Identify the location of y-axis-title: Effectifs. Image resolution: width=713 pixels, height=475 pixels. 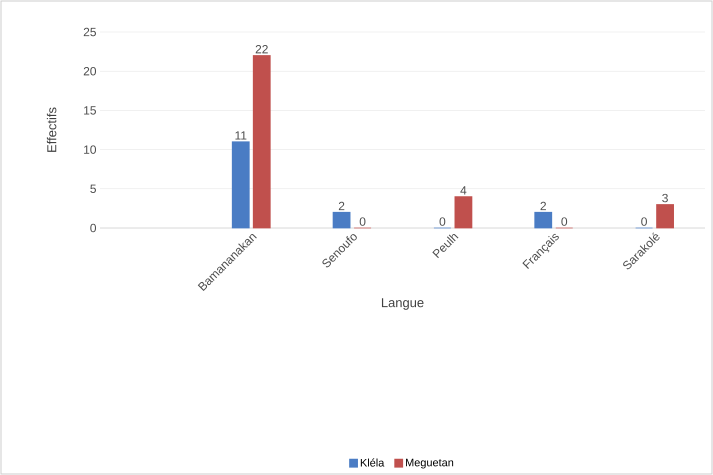
(51, 130).